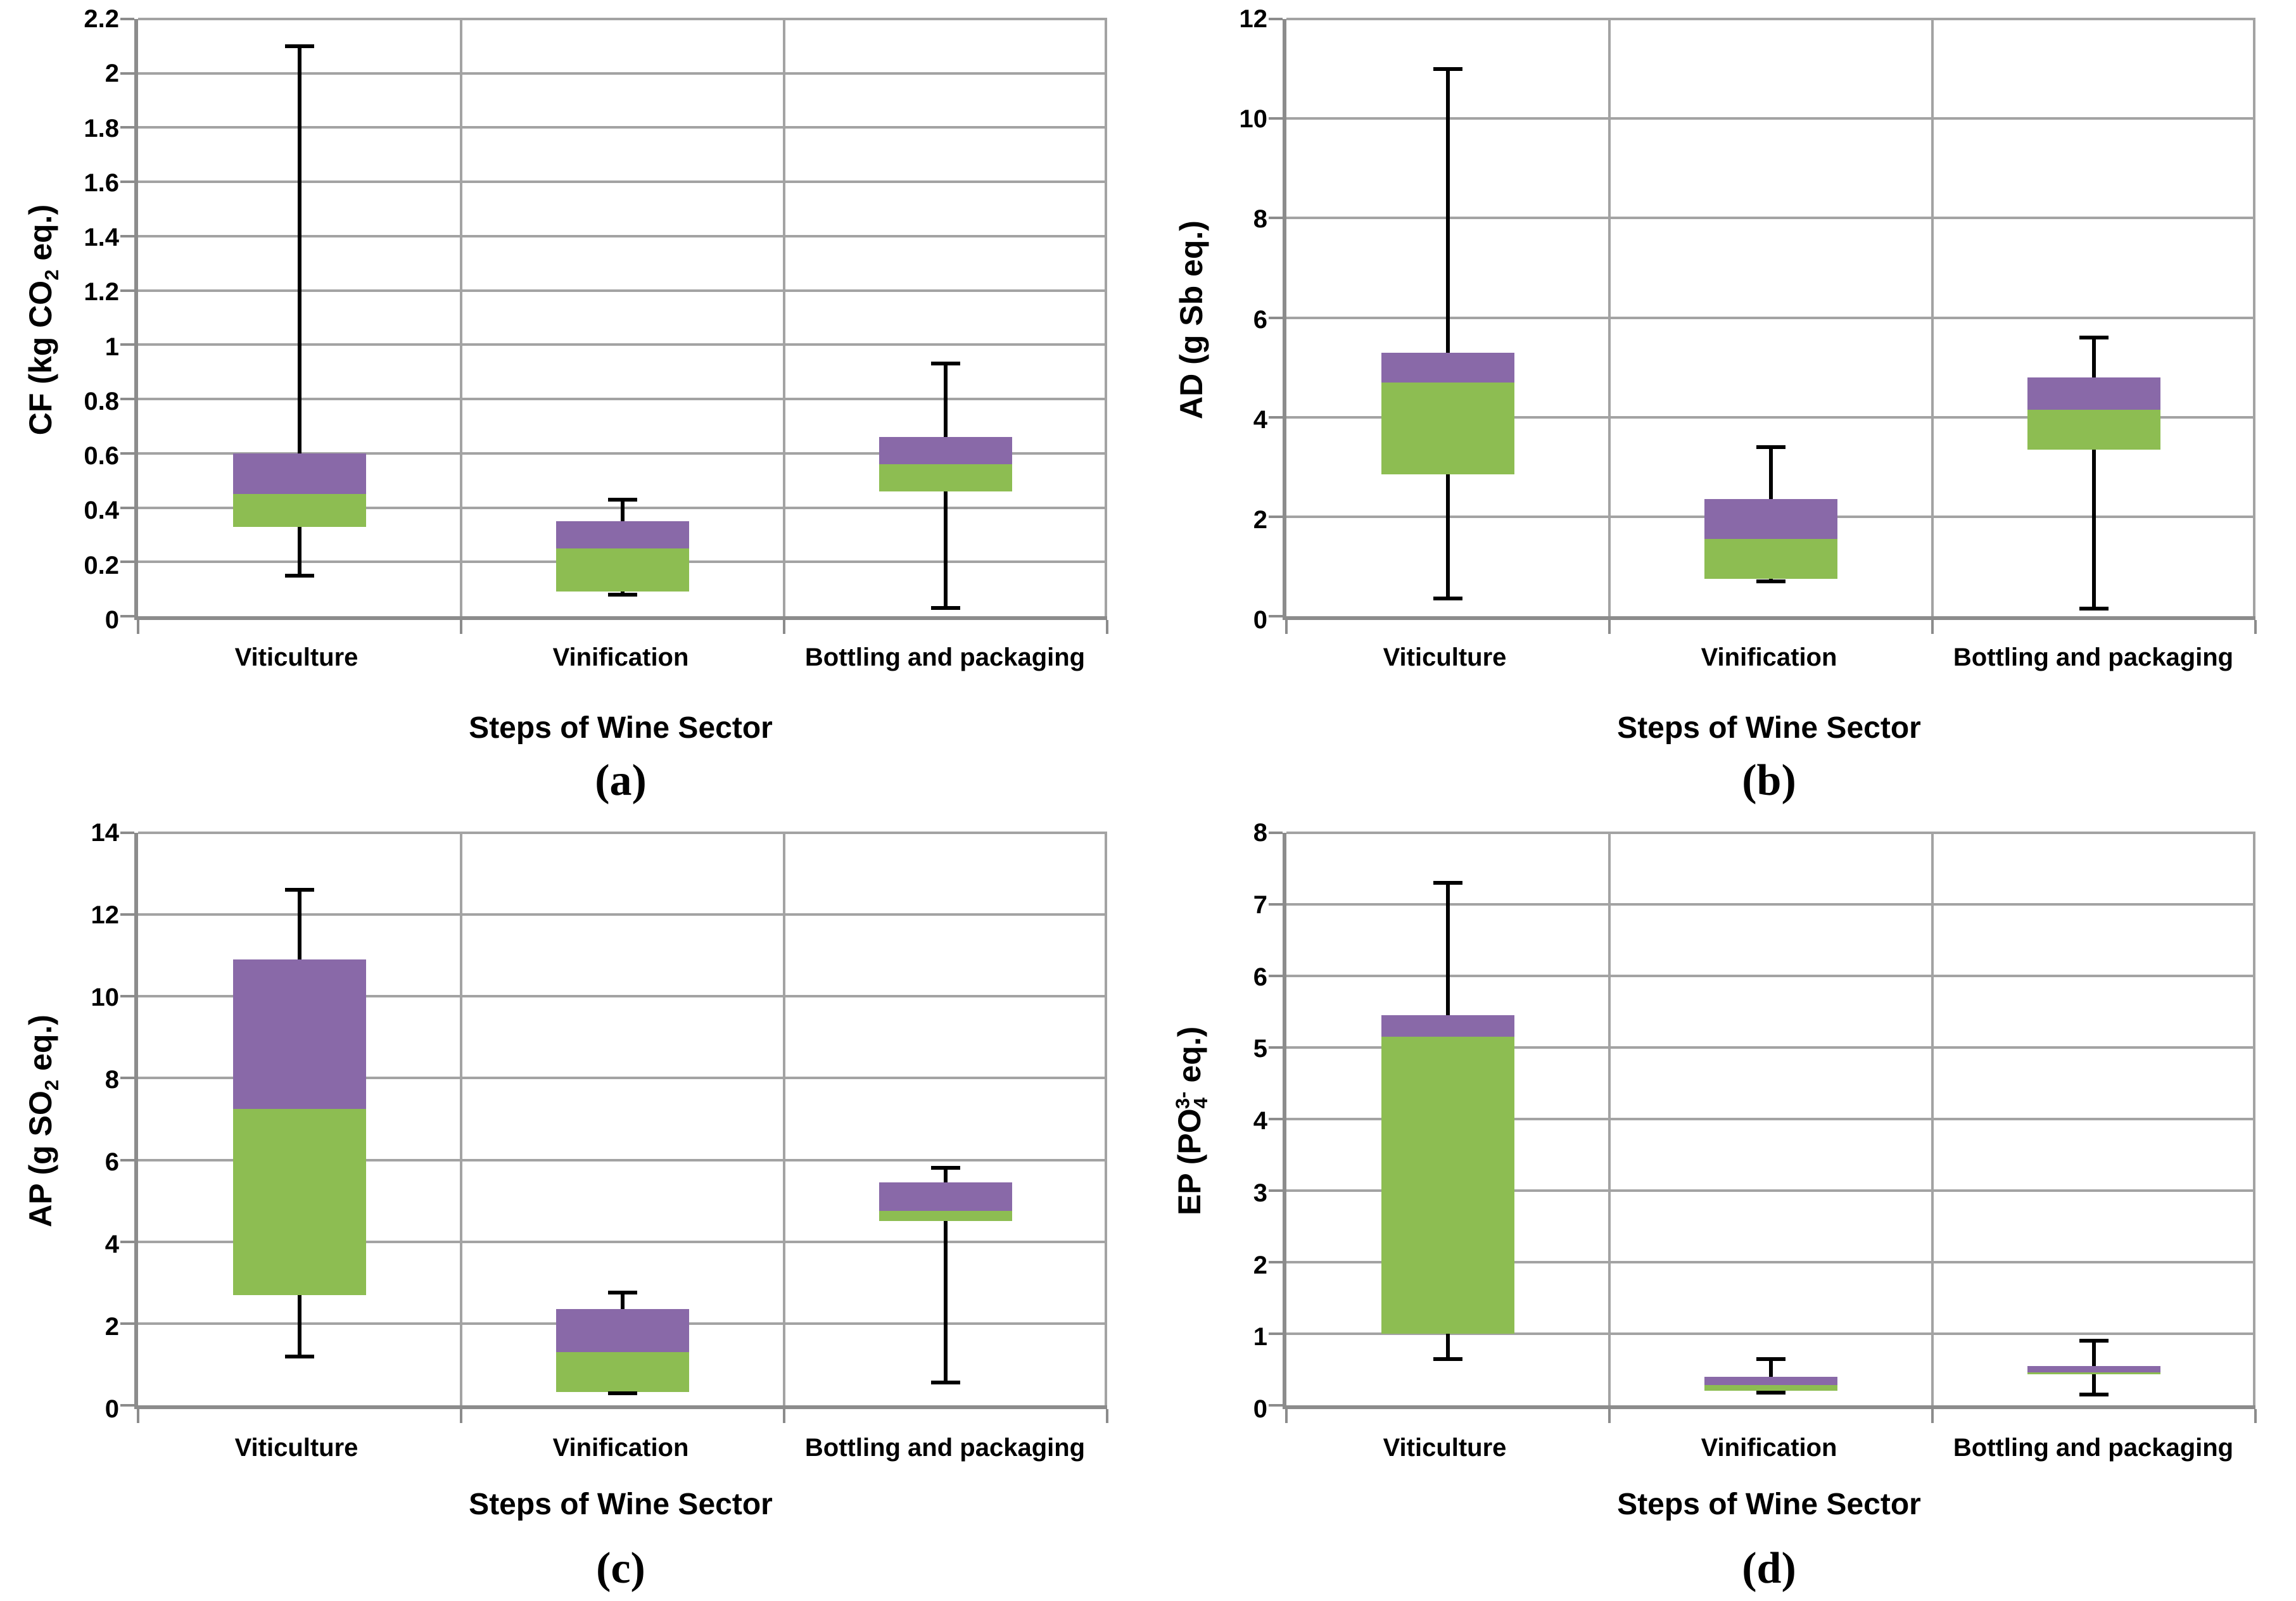 The height and width of the screenshot is (1601, 2296). What do you see at coordinates (1260, 977) in the screenshot?
I see `y-tick-label: 6` at bounding box center [1260, 977].